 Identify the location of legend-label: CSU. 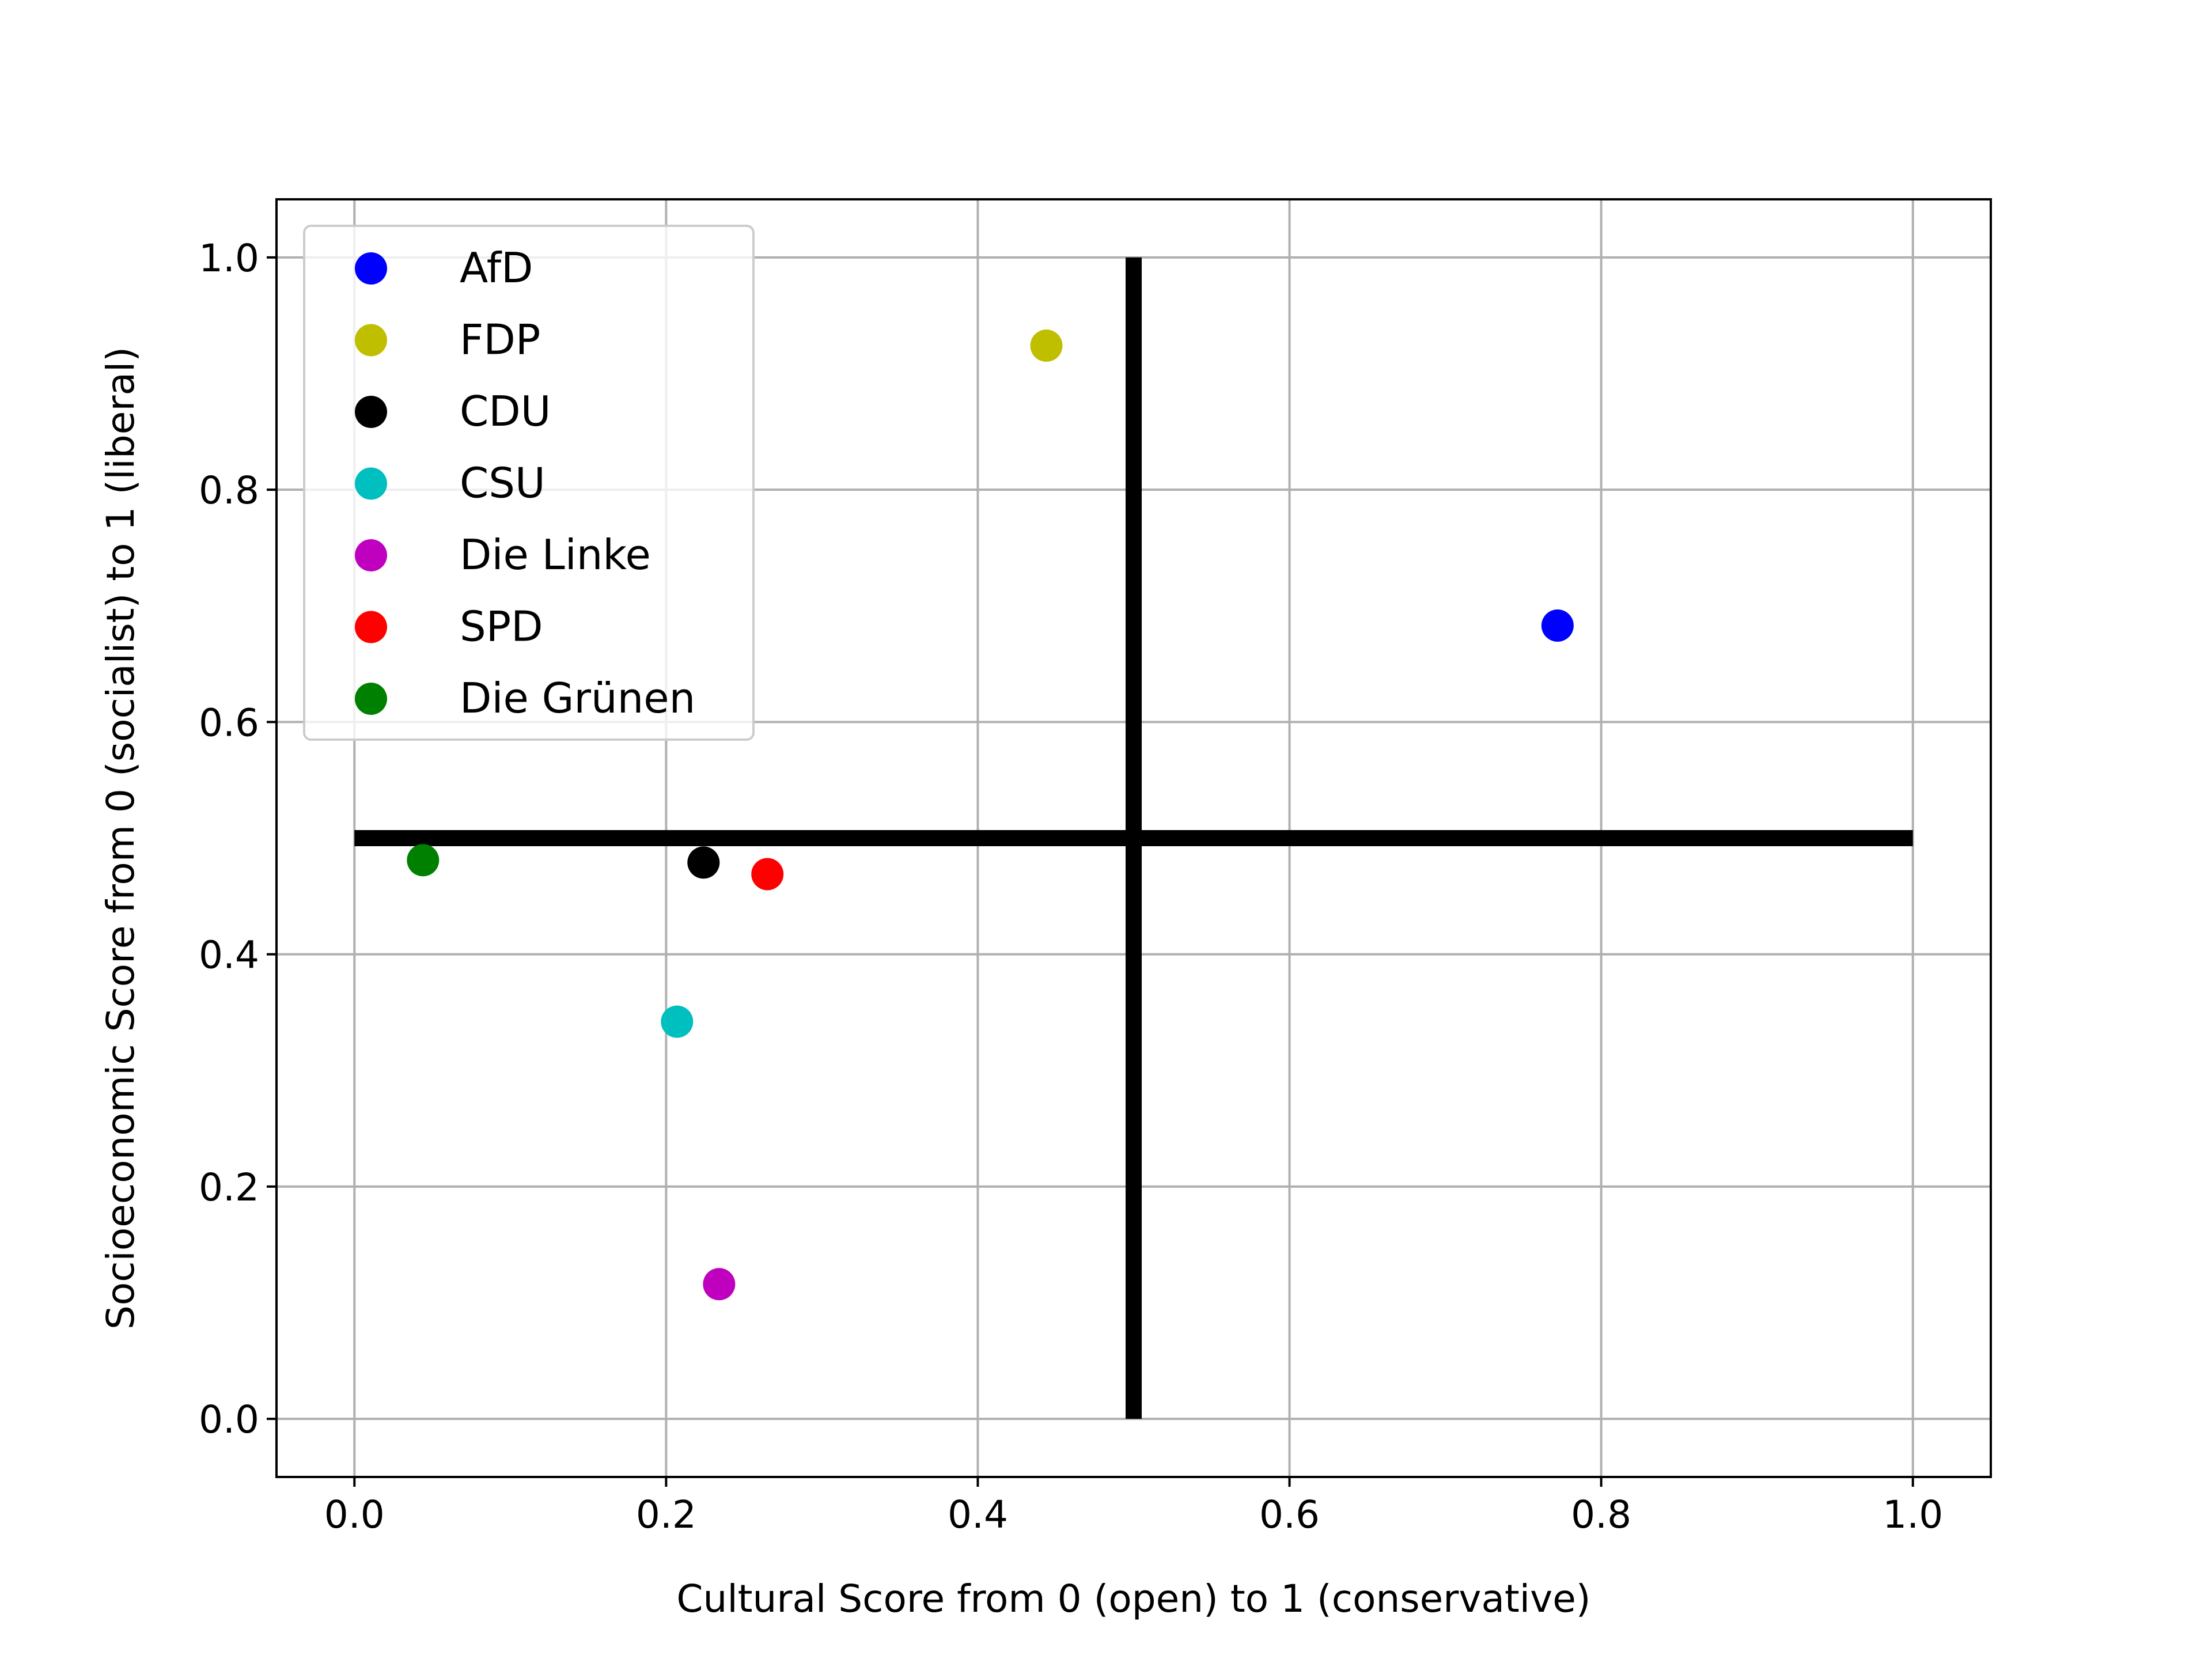
(503, 483).